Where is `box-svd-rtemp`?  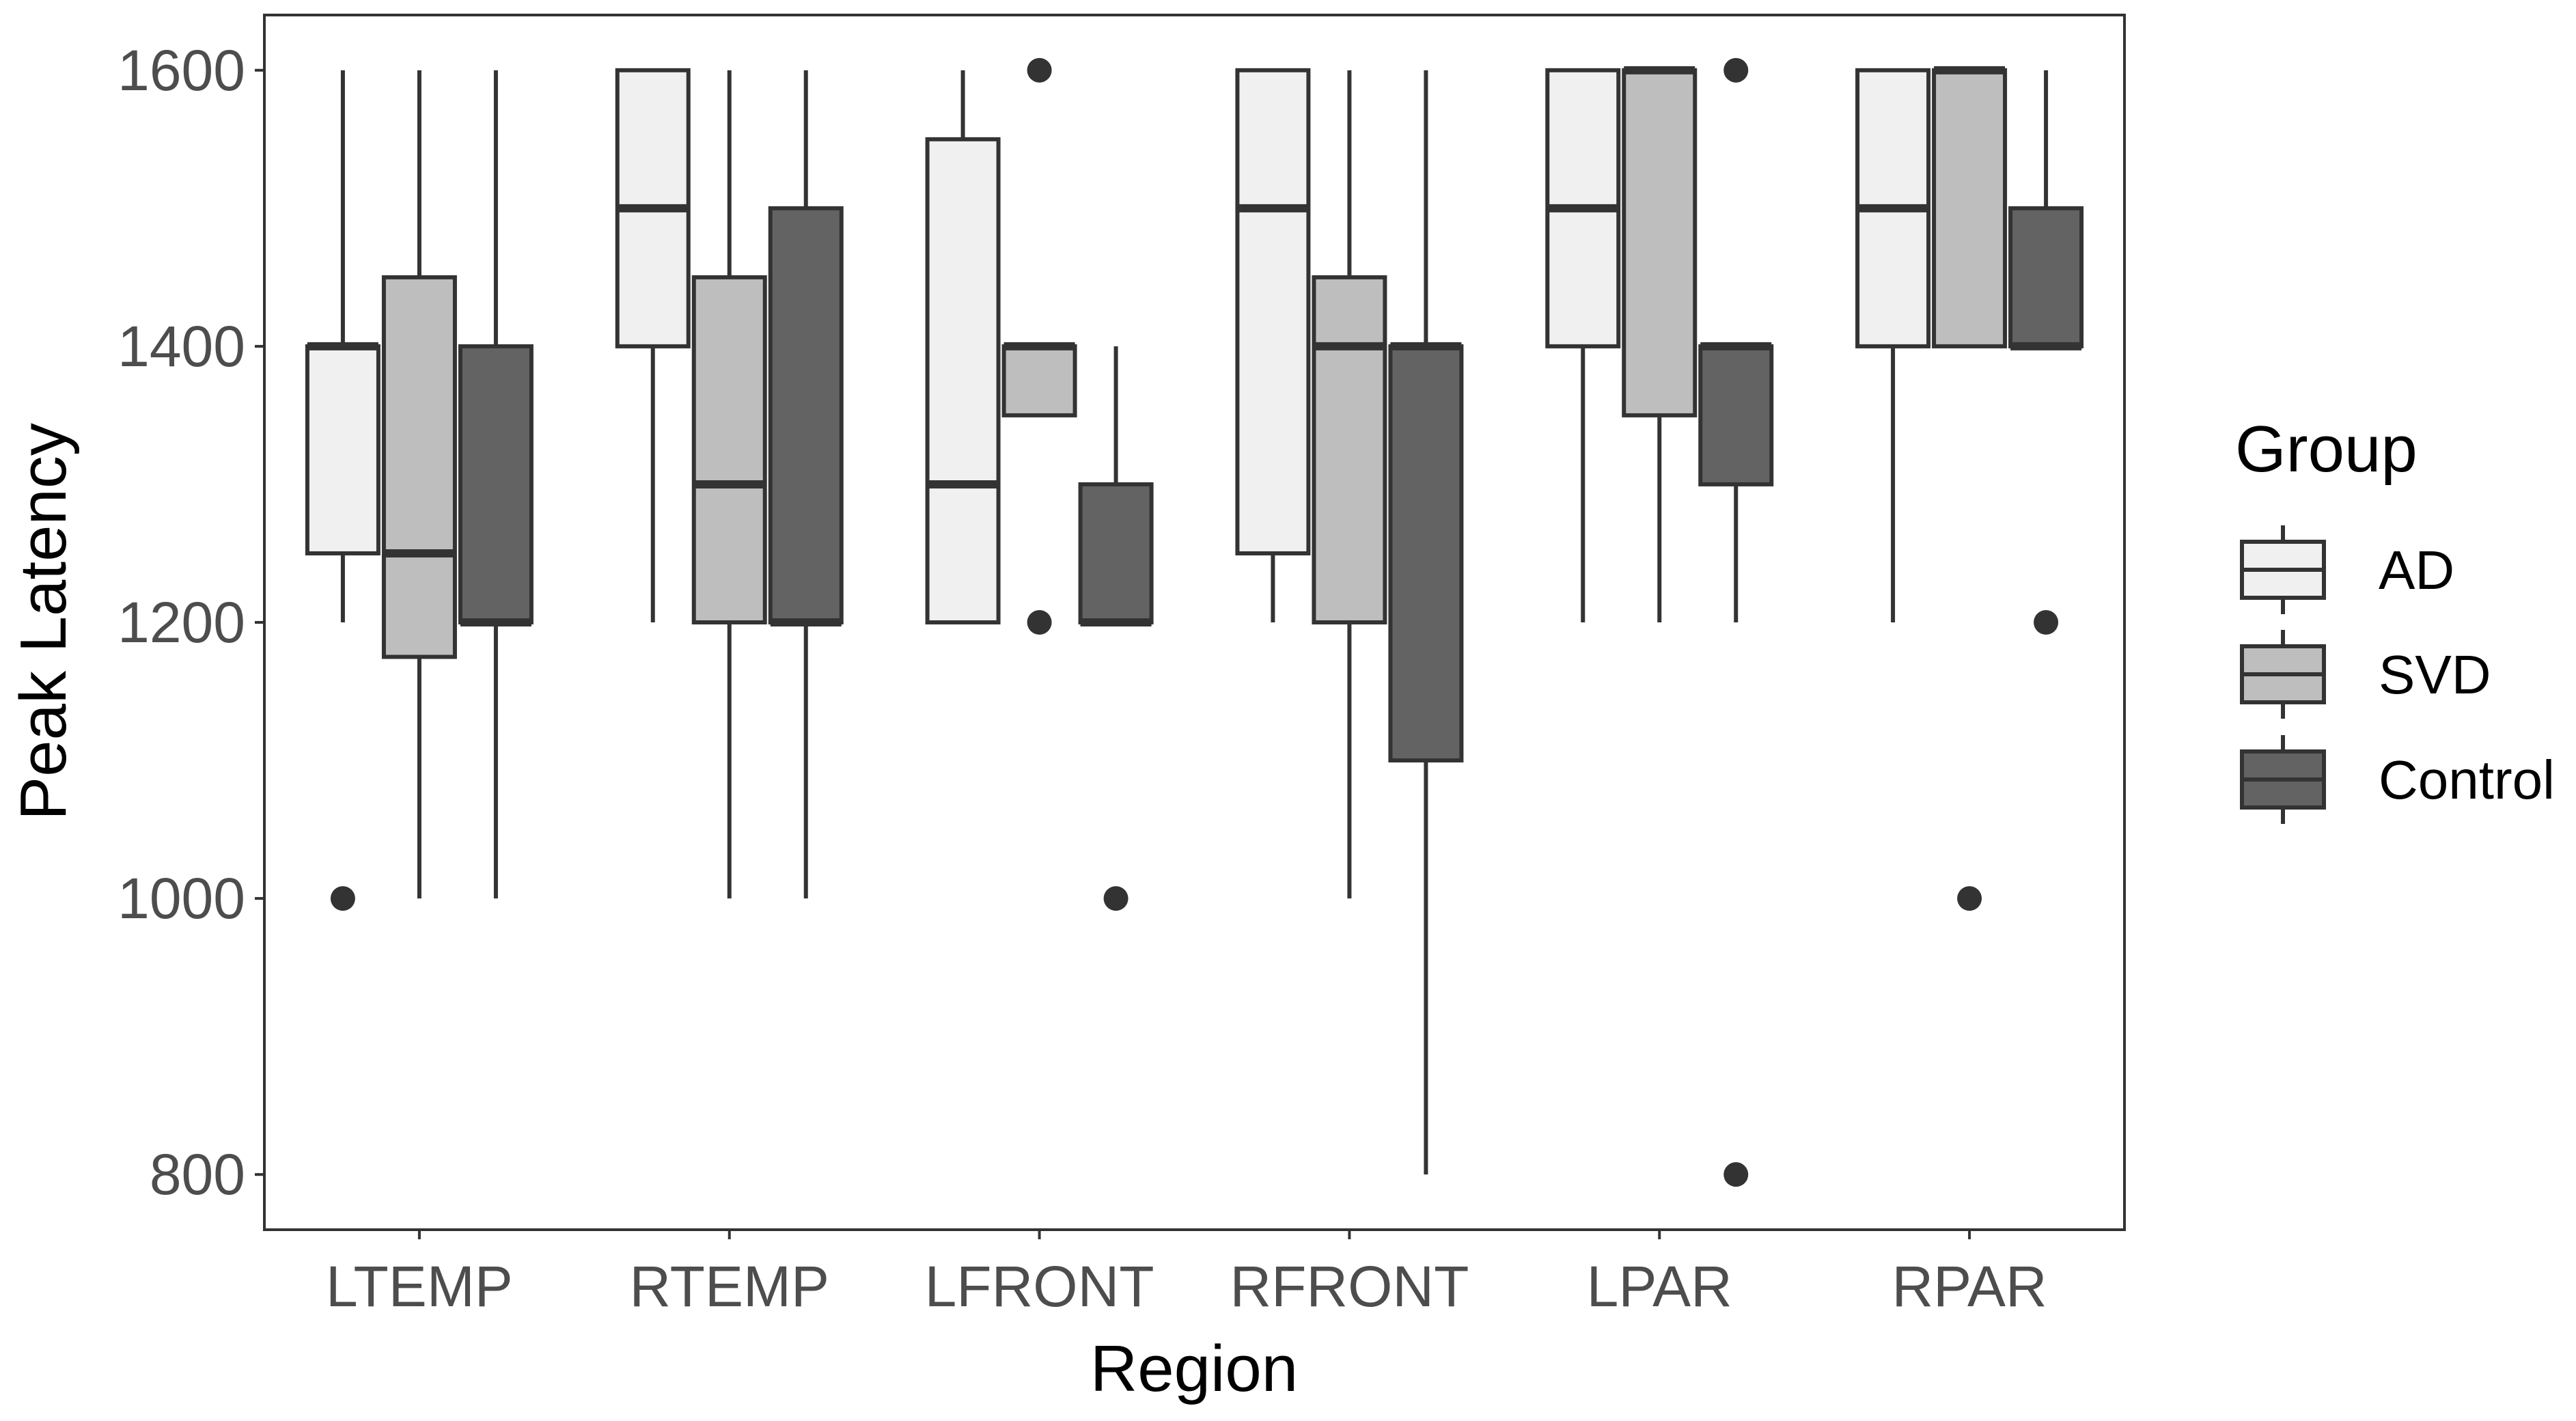 box-svd-rtemp is located at coordinates (729, 484).